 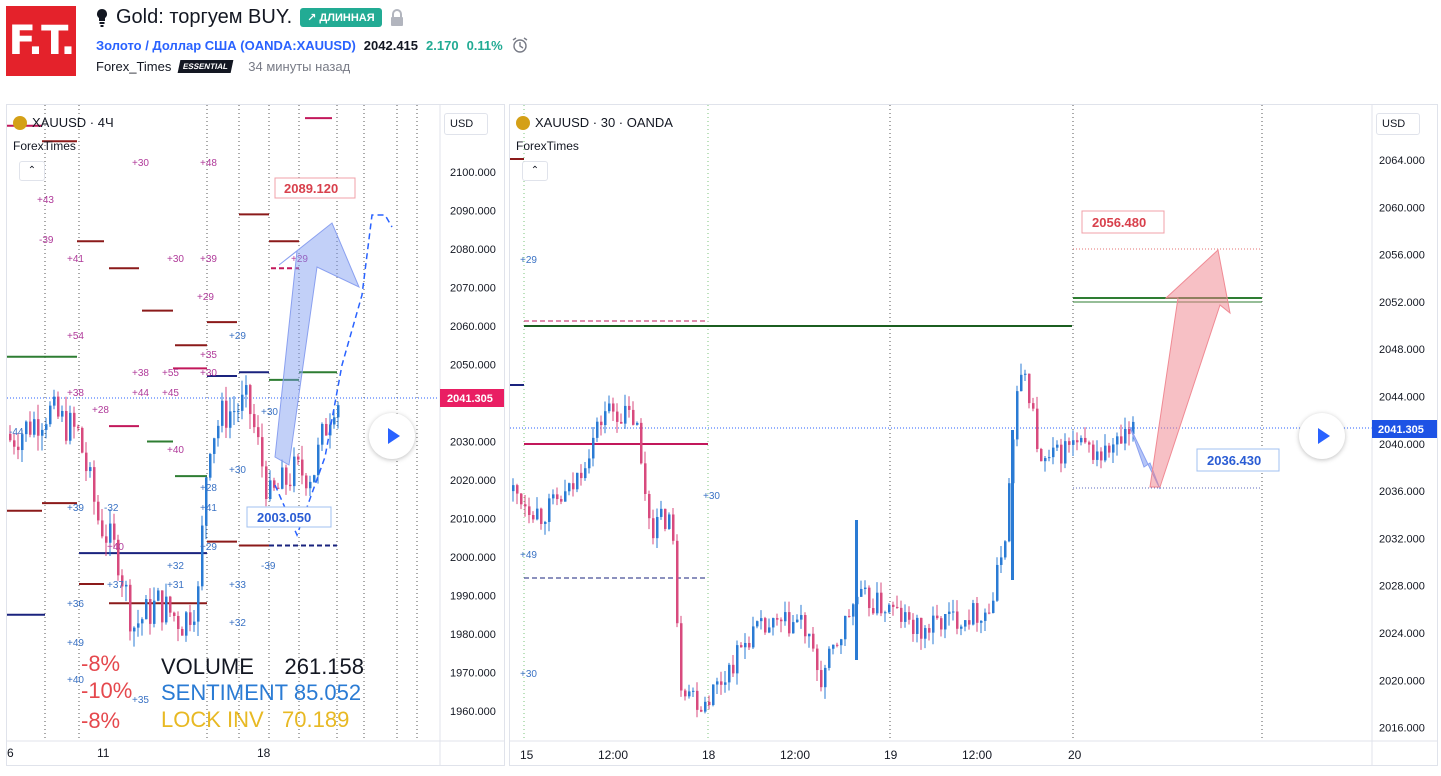 I want to click on chart-30m-collapse-button: ⌃, so click(x=535, y=171).